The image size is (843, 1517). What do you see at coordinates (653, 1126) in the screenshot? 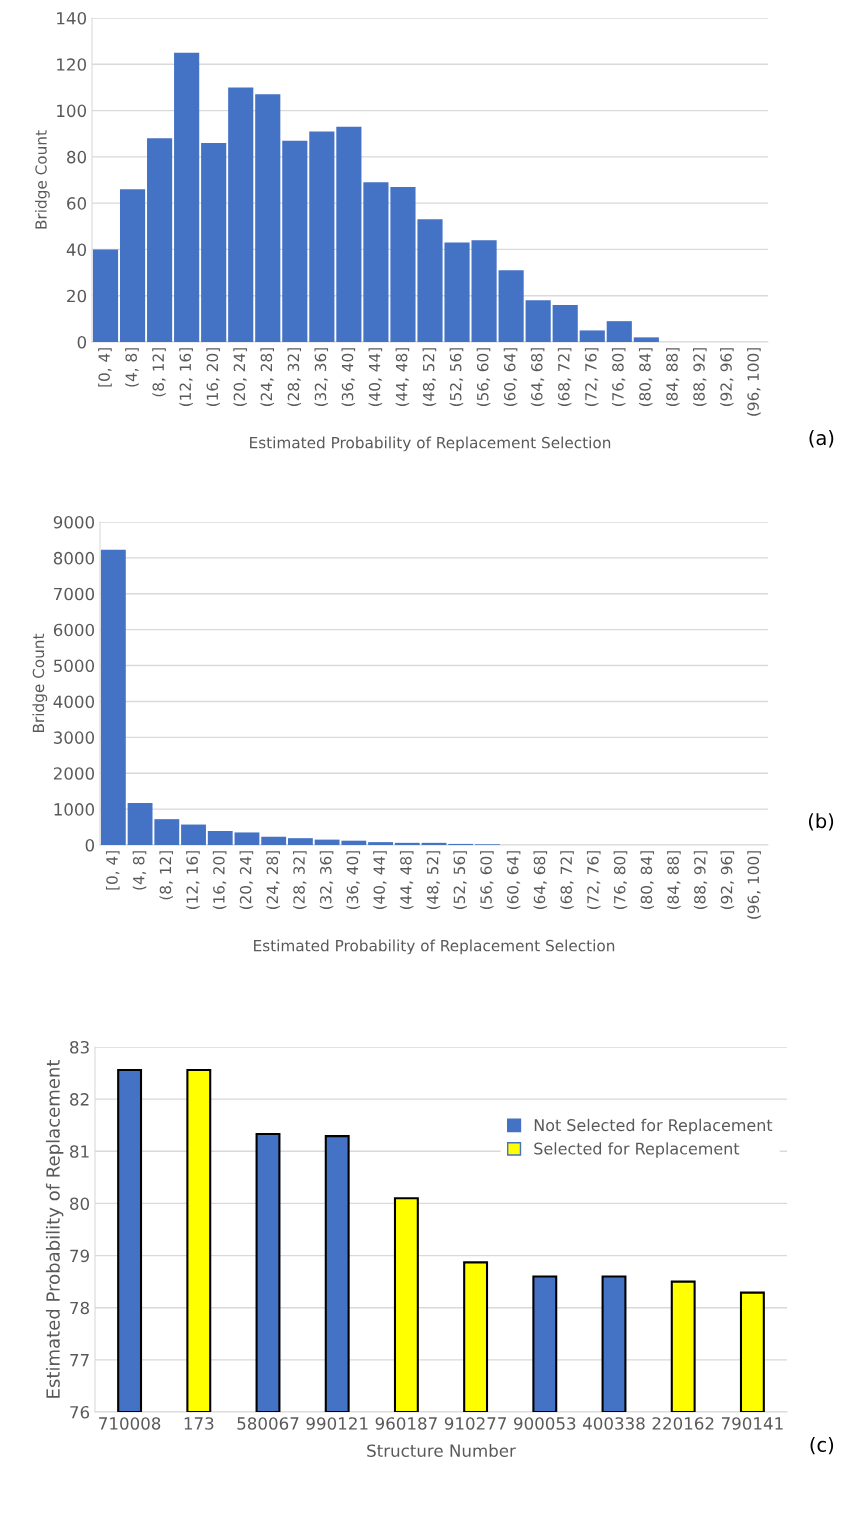
I see `legend-label: Not Selected for Replacement` at bounding box center [653, 1126].